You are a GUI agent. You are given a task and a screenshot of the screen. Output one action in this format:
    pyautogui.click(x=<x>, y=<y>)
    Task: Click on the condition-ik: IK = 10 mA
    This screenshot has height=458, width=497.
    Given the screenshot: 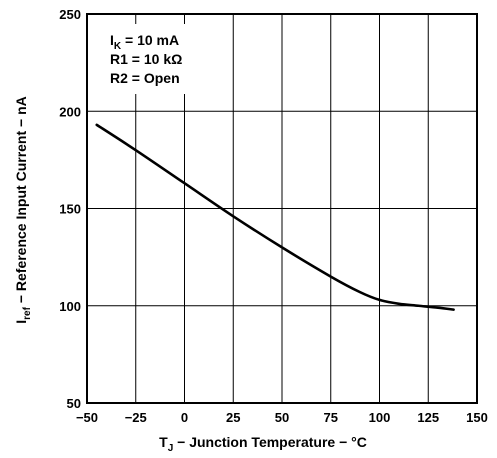 What is the action you would take?
    pyautogui.click(x=144, y=42)
    